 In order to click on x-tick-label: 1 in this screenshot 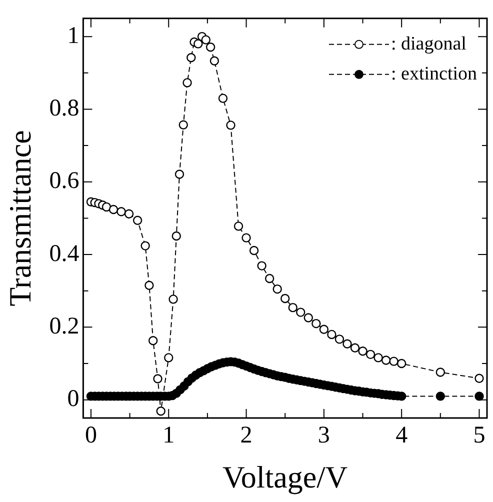, I will do `click(168, 435)`.